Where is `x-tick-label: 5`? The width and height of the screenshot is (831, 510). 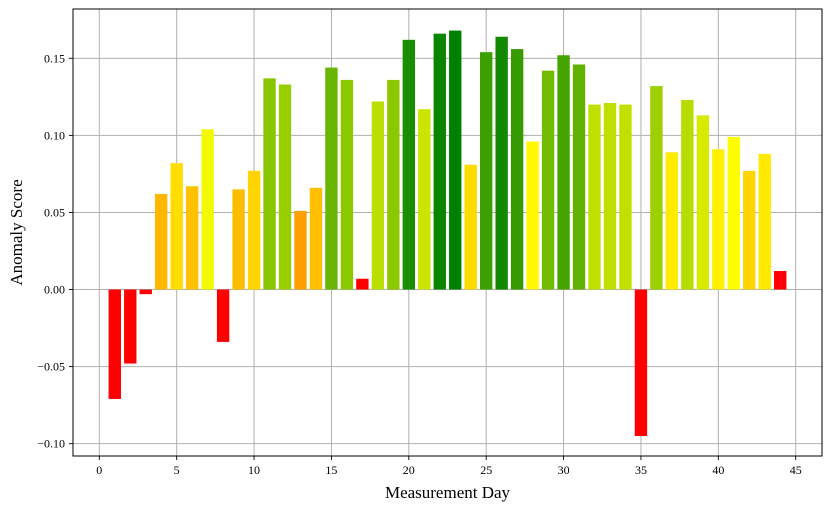
x-tick-label: 5 is located at coordinates (177, 470).